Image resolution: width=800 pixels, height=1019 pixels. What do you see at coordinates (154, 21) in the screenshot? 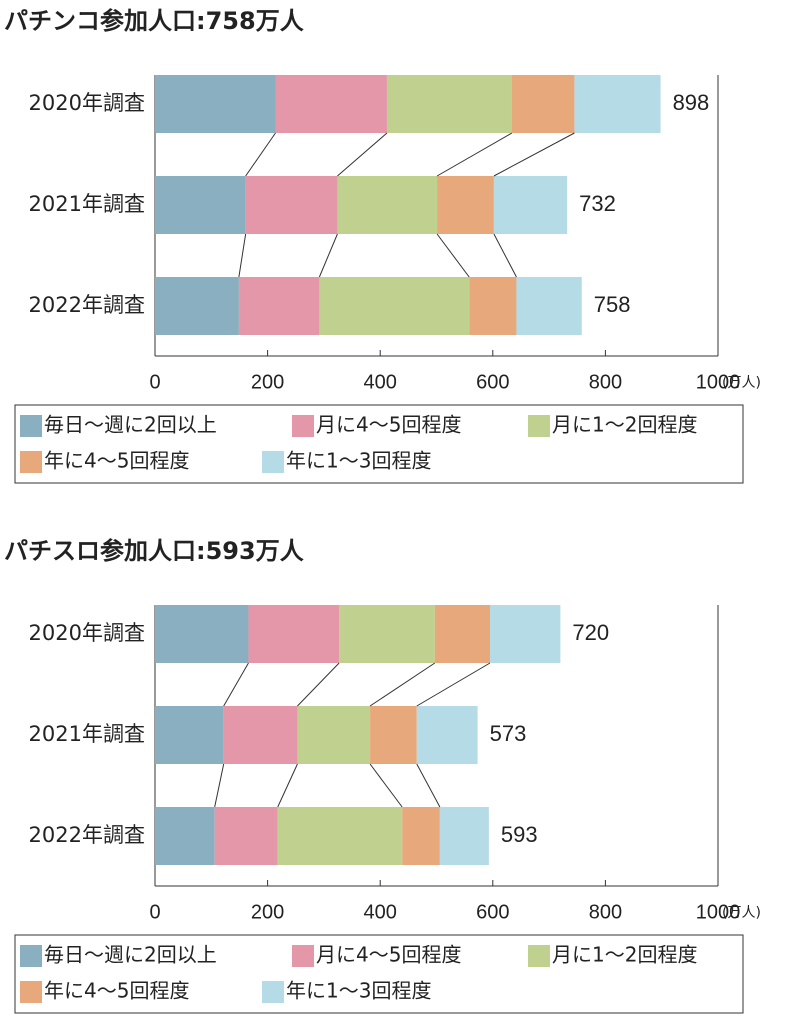
I see `chart-title: パチンコ参加人口:758万人` at bounding box center [154, 21].